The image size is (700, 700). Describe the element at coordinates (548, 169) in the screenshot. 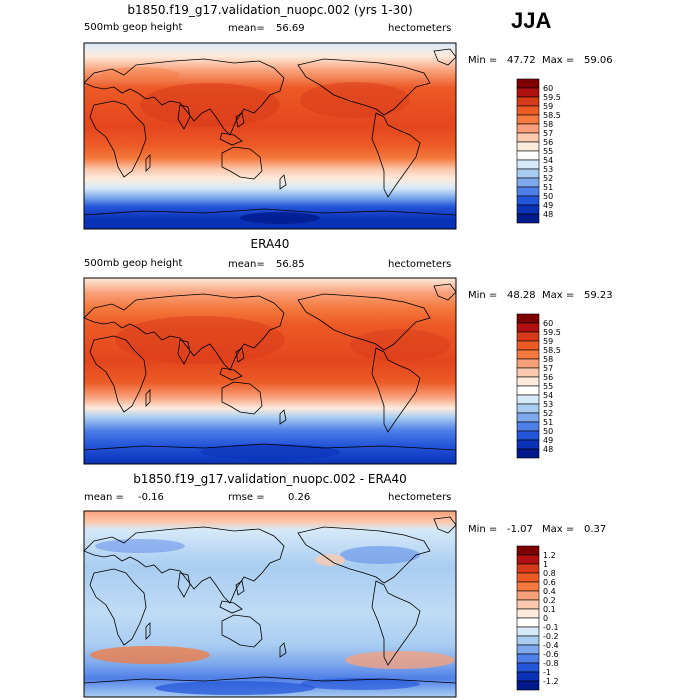

I see `colorbar-tick-label: 53` at that location.